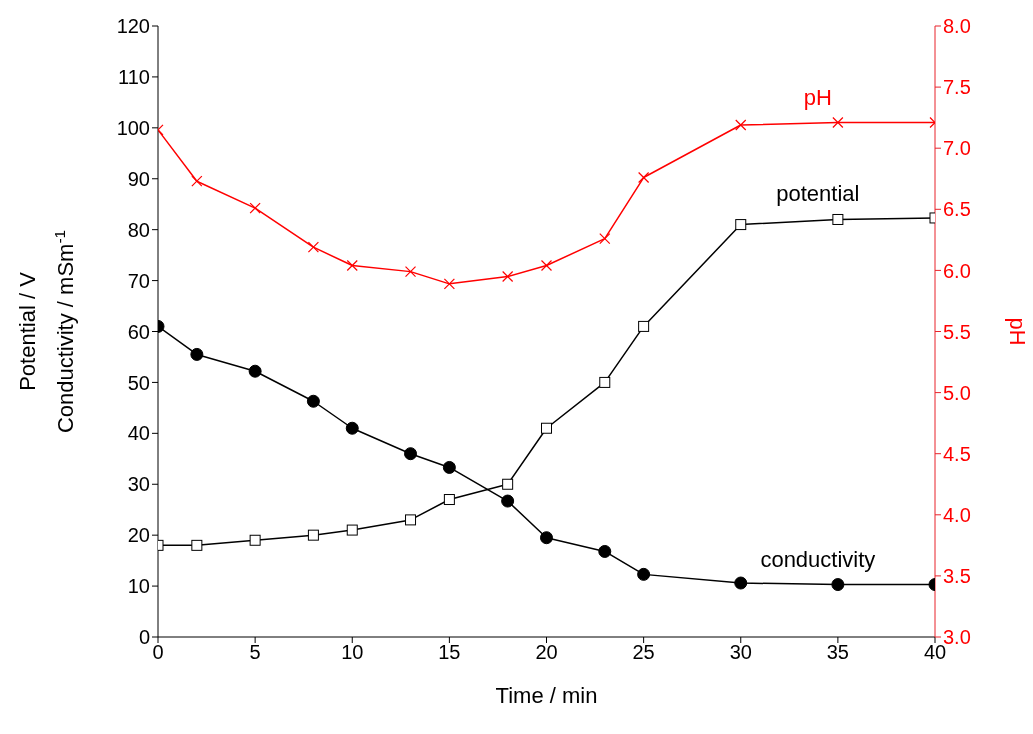 The width and height of the screenshot is (1033, 734). Describe the element at coordinates (957, 148) in the screenshot. I see `y2-tick-label: 7.0` at that location.